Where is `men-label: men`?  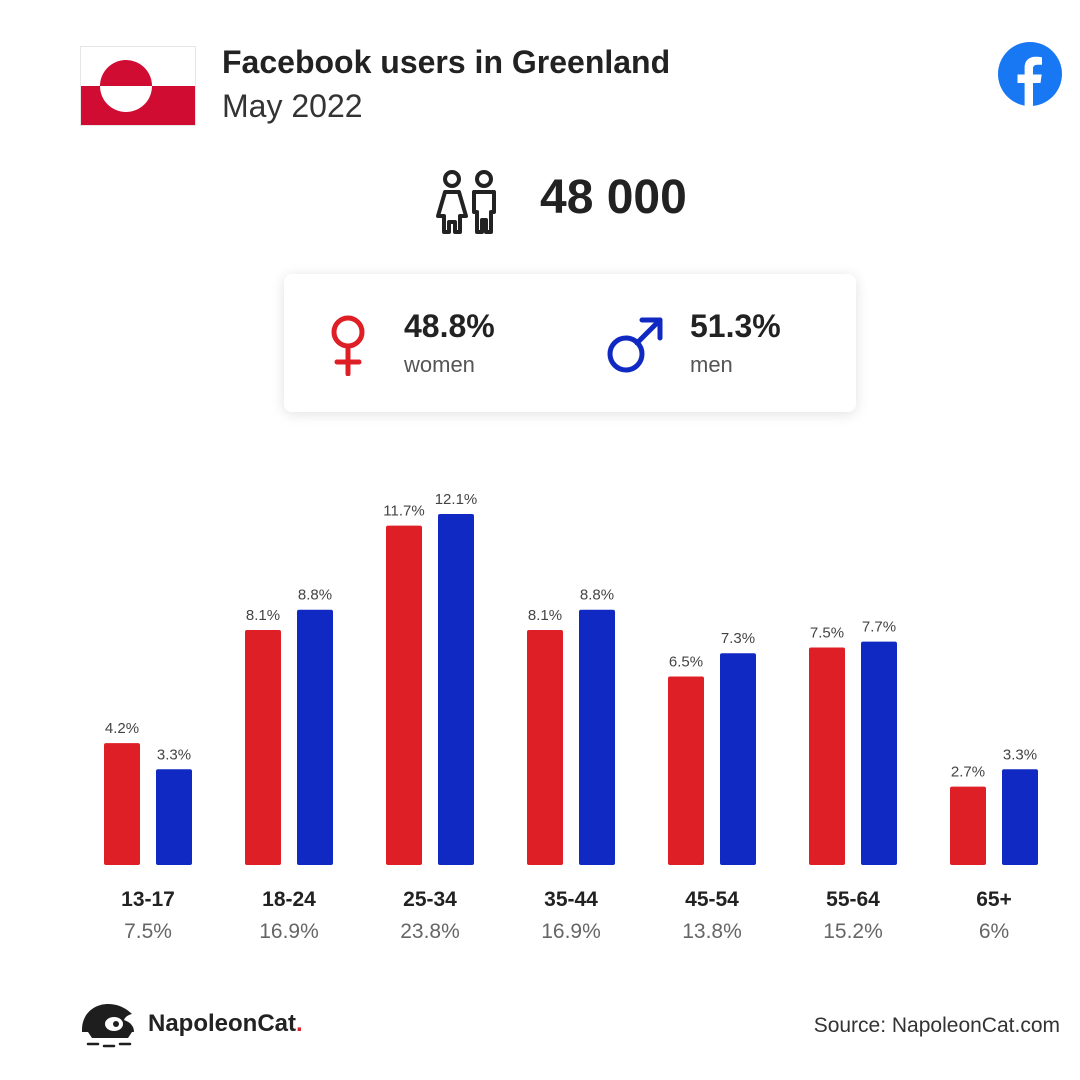 men-label: men is located at coordinates (711, 364).